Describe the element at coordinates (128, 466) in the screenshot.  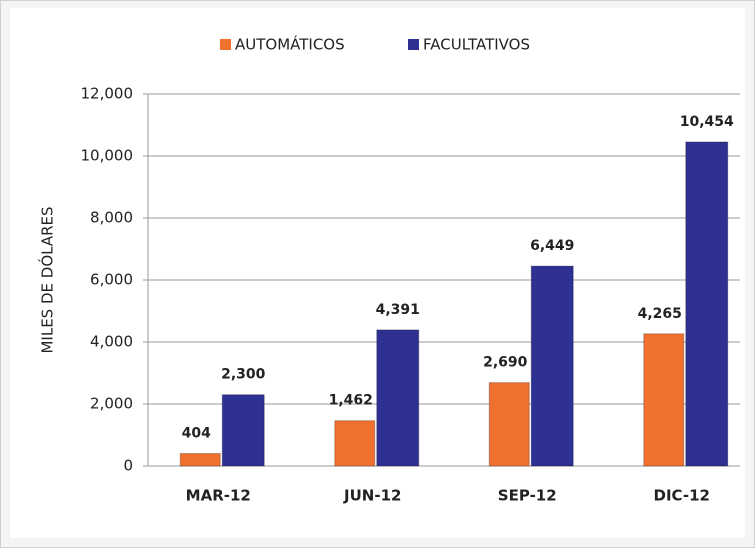
I see `y-tick-label: 0` at that location.